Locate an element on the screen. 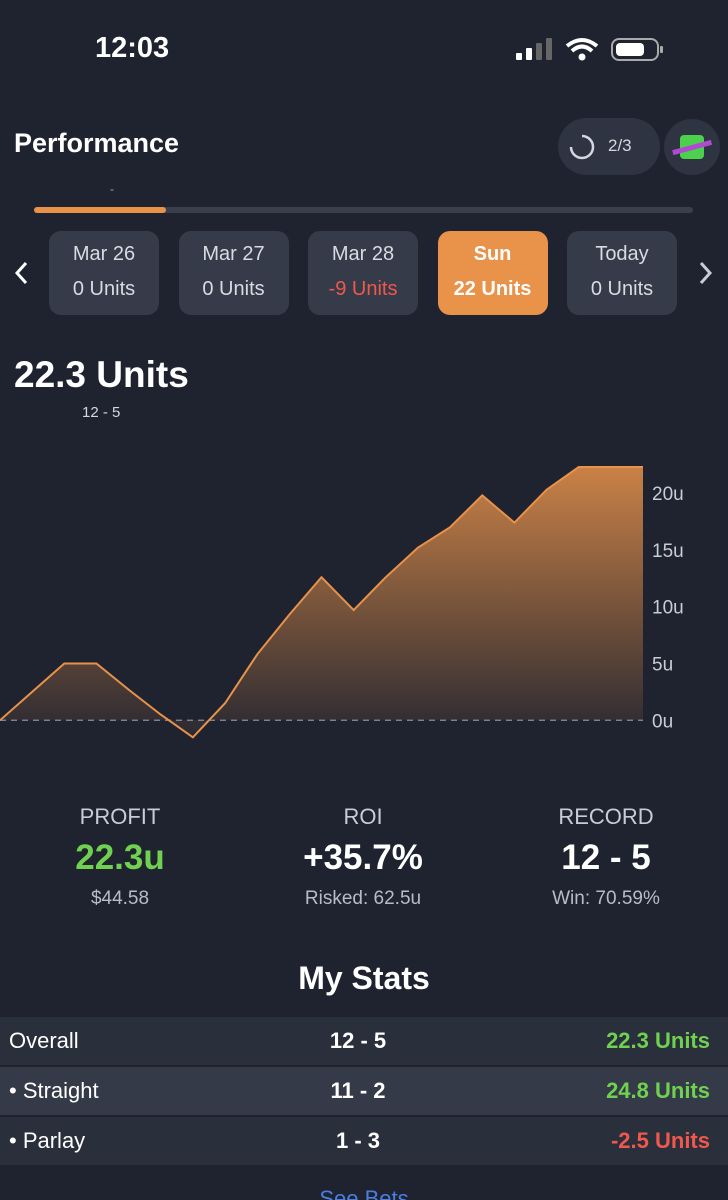 Image resolution: width=728 pixels, height=1200 pixels. stat-value: 12 - 5 is located at coordinates (606, 857).